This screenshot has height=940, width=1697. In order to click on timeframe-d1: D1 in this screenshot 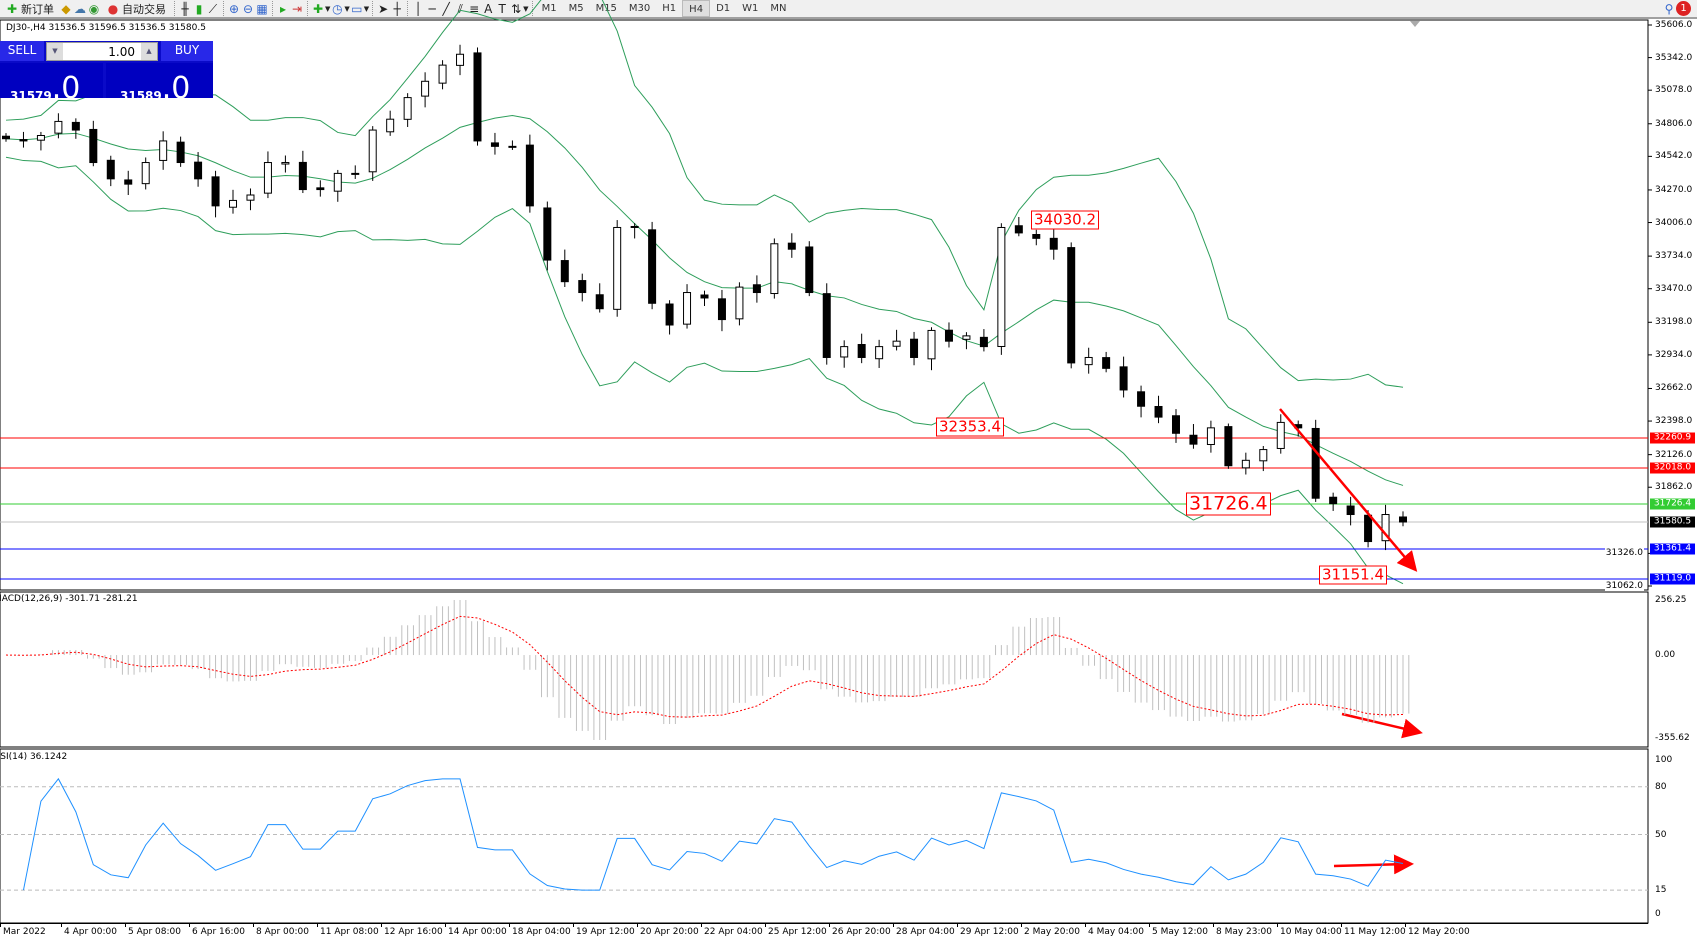, I will do `click(723, 8)`.